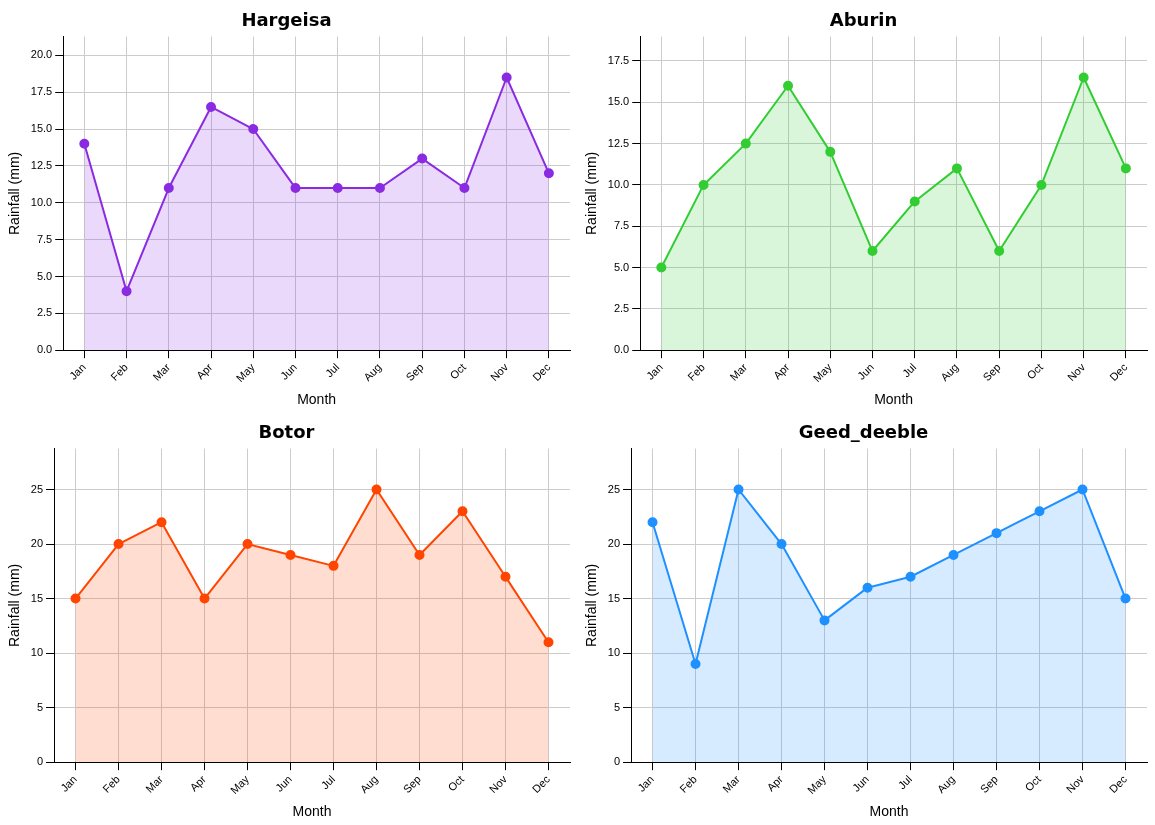 This screenshot has height=825, width=1155. Describe the element at coordinates (37, 488) in the screenshot. I see `y-tick-label: 25` at that location.